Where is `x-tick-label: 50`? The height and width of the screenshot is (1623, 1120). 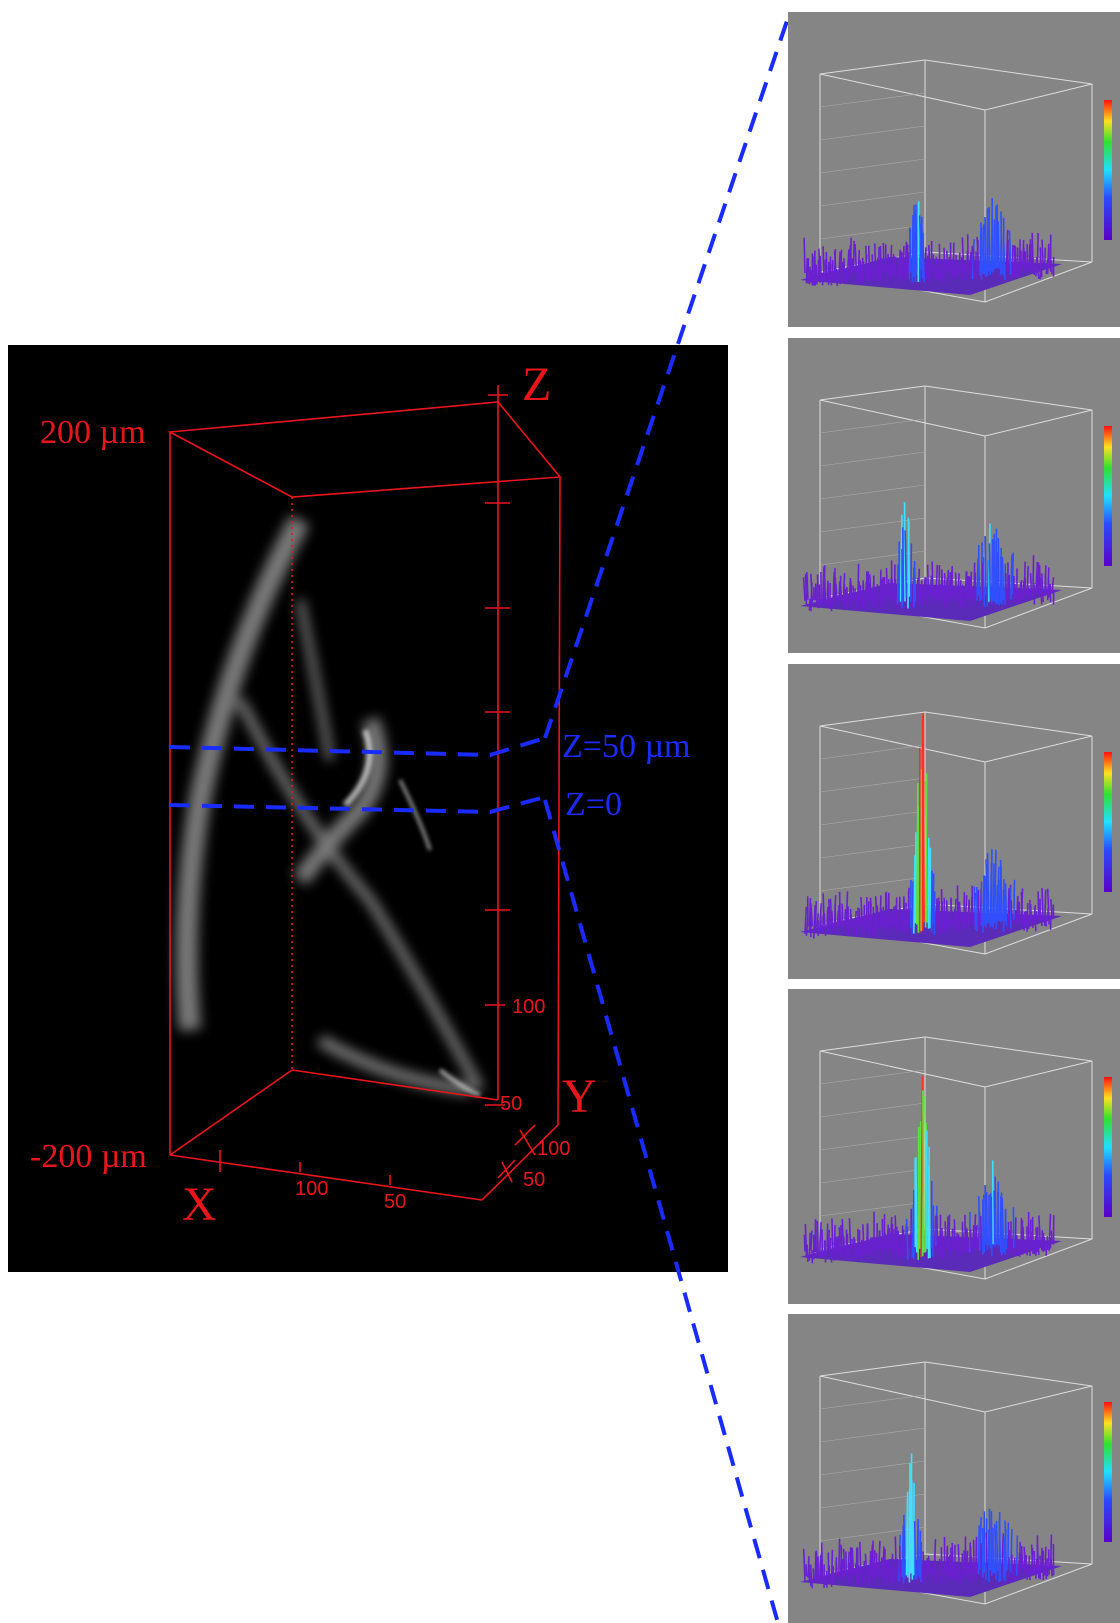
x-tick-label: 50 is located at coordinates (395, 1202).